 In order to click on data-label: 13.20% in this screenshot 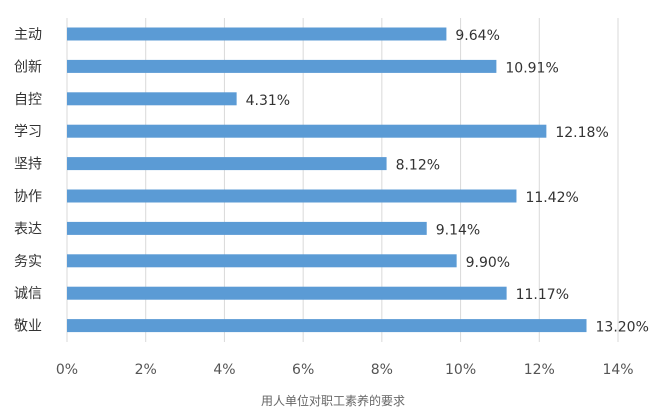, I will do `click(622, 328)`.